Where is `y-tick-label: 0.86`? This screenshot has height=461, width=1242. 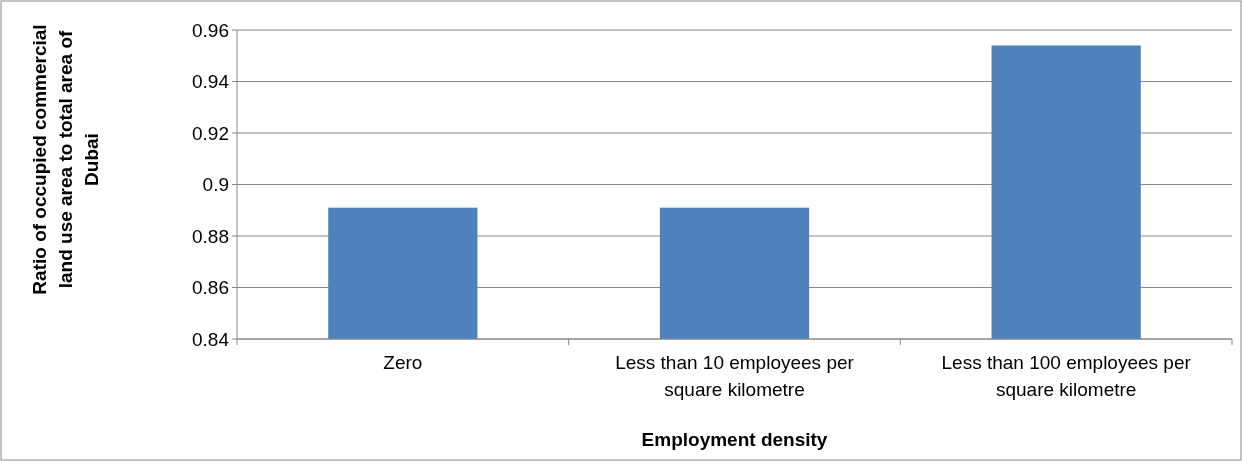 y-tick-label: 0.86 is located at coordinates (210, 288).